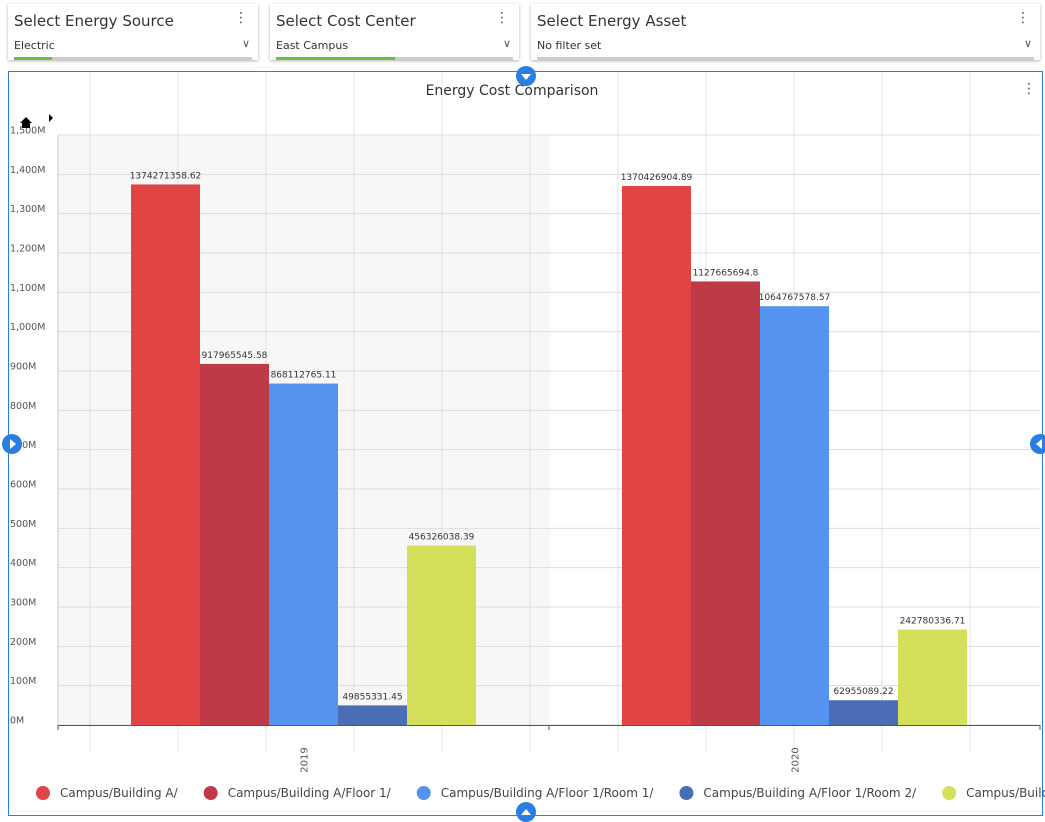  Describe the element at coordinates (23, 485) in the screenshot. I see `y-tick-label: 600M` at that location.